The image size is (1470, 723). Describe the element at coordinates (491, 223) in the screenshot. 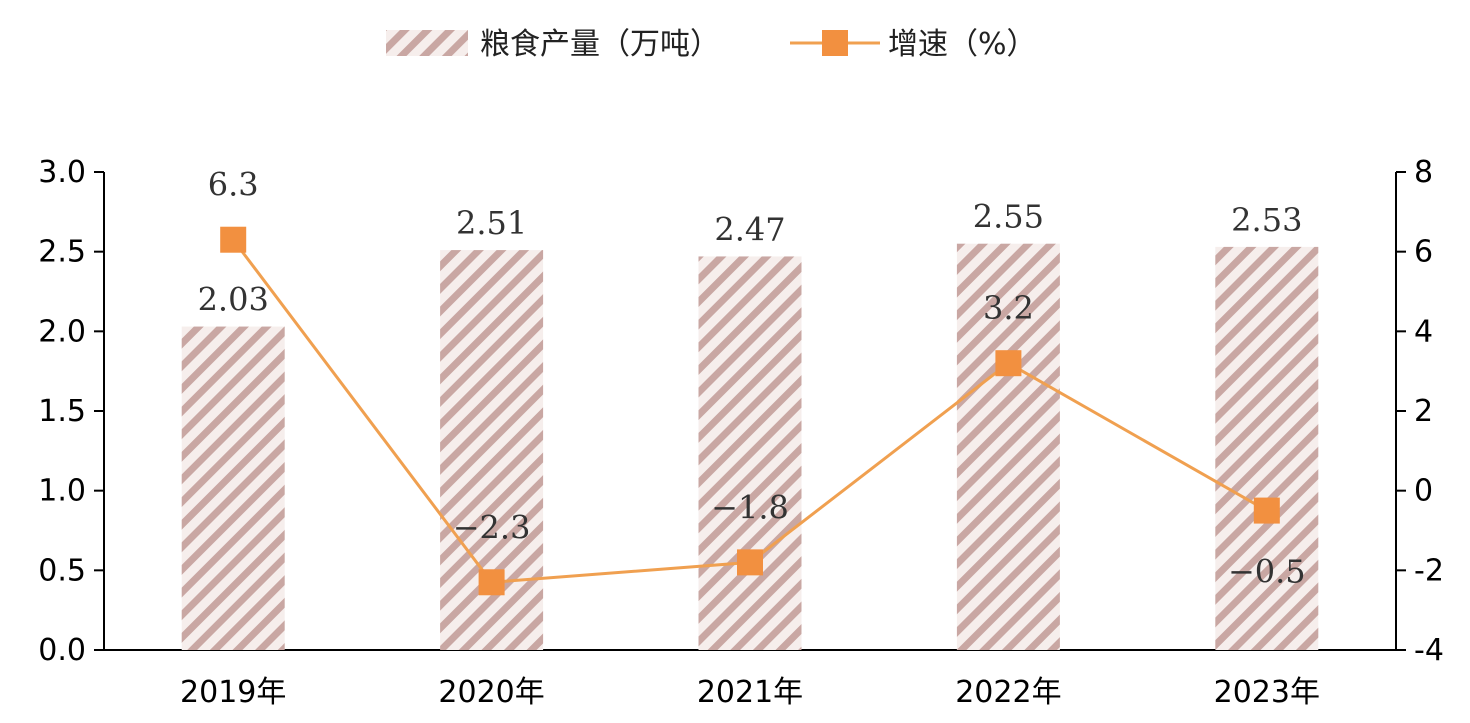

I see `bar-value-label: 2.51` at that location.